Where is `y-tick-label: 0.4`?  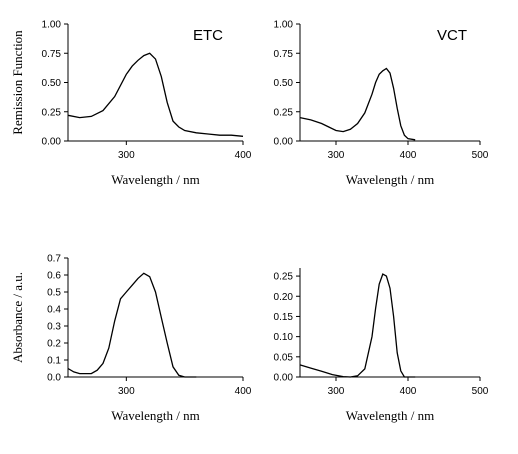
y-tick-label: 0.4 is located at coordinates (54, 310).